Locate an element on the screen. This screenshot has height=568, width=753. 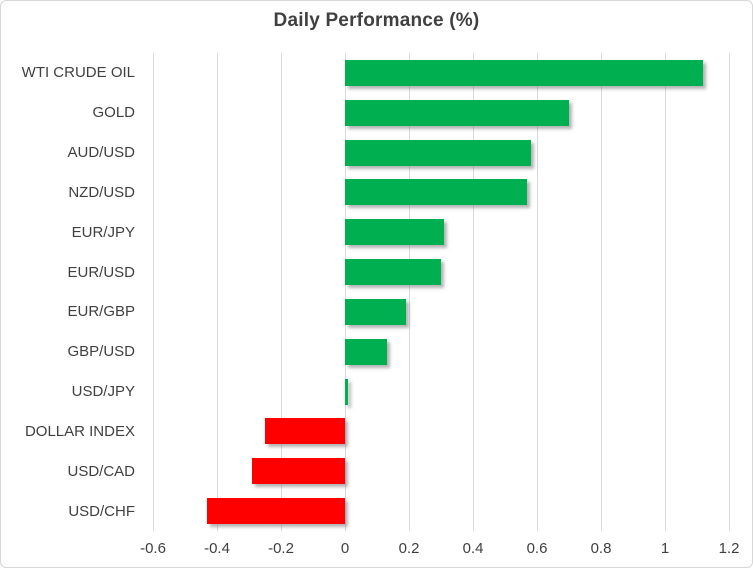
category-label: DOLLAR INDEX is located at coordinates (79, 431).